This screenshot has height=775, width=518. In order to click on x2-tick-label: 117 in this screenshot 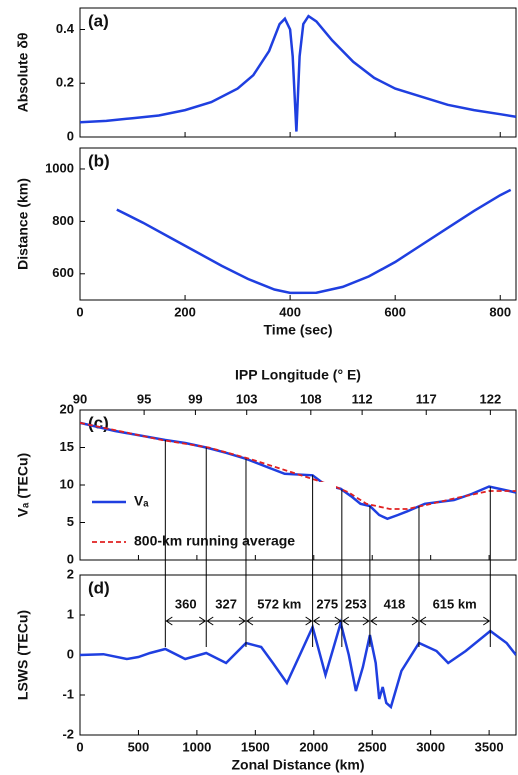, I will do `click(426, 398)`.